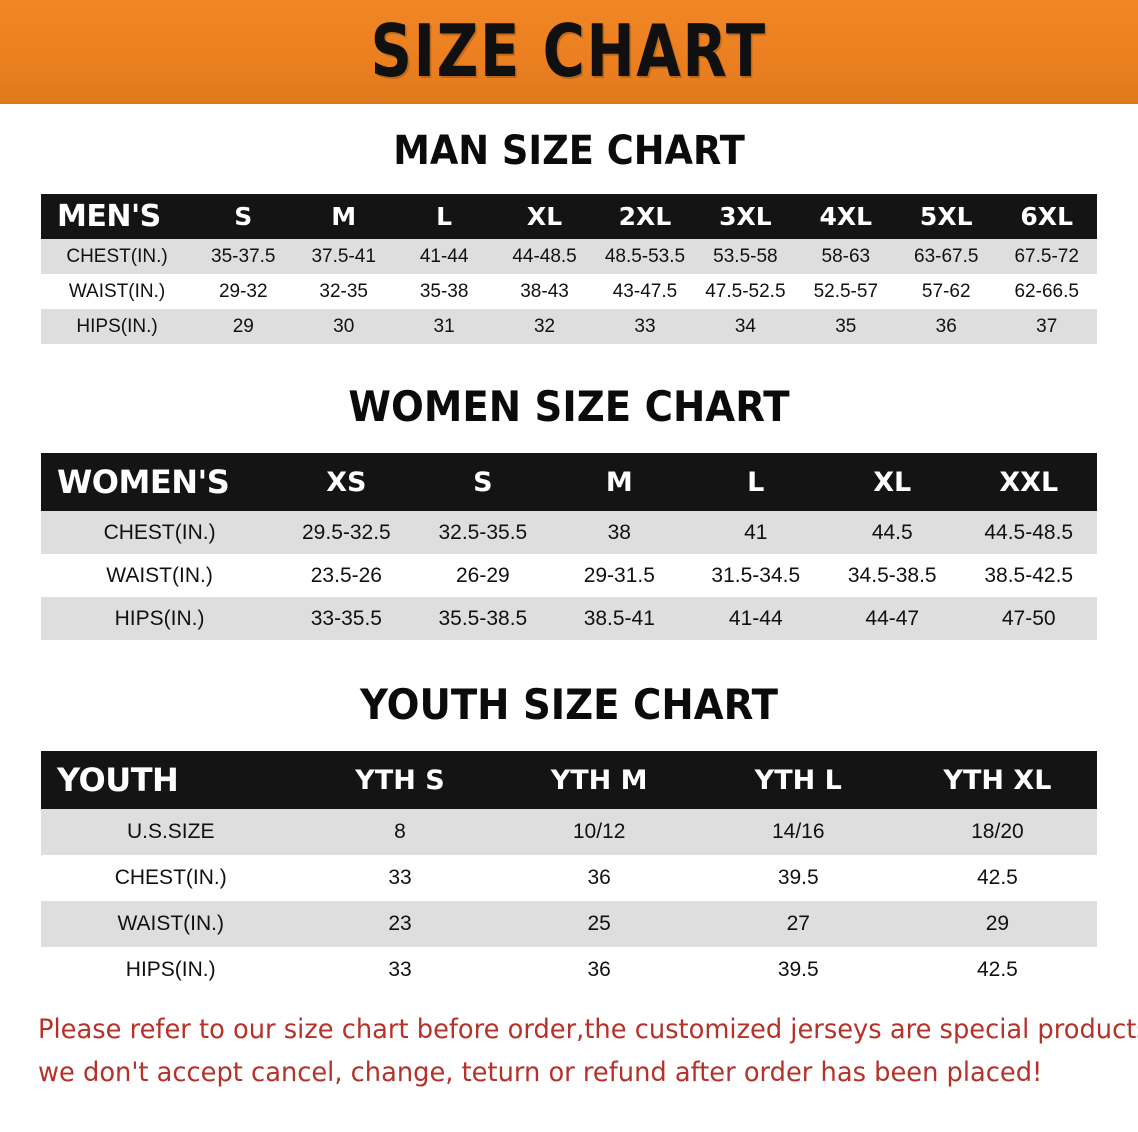  Describe the element at coordinates (599, 924) in the screenshot. I see `cell: 25` at that location.